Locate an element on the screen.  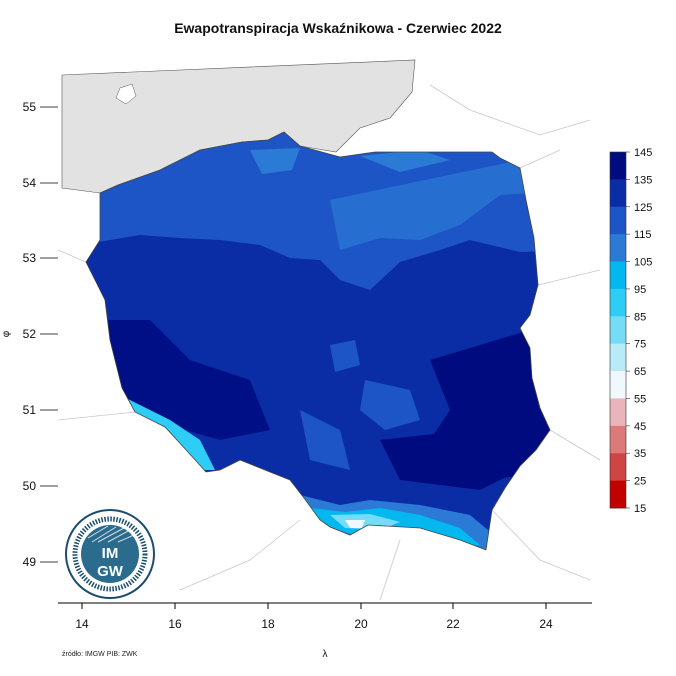
x-tick-18: 18 is located at coordinates (268, 624).